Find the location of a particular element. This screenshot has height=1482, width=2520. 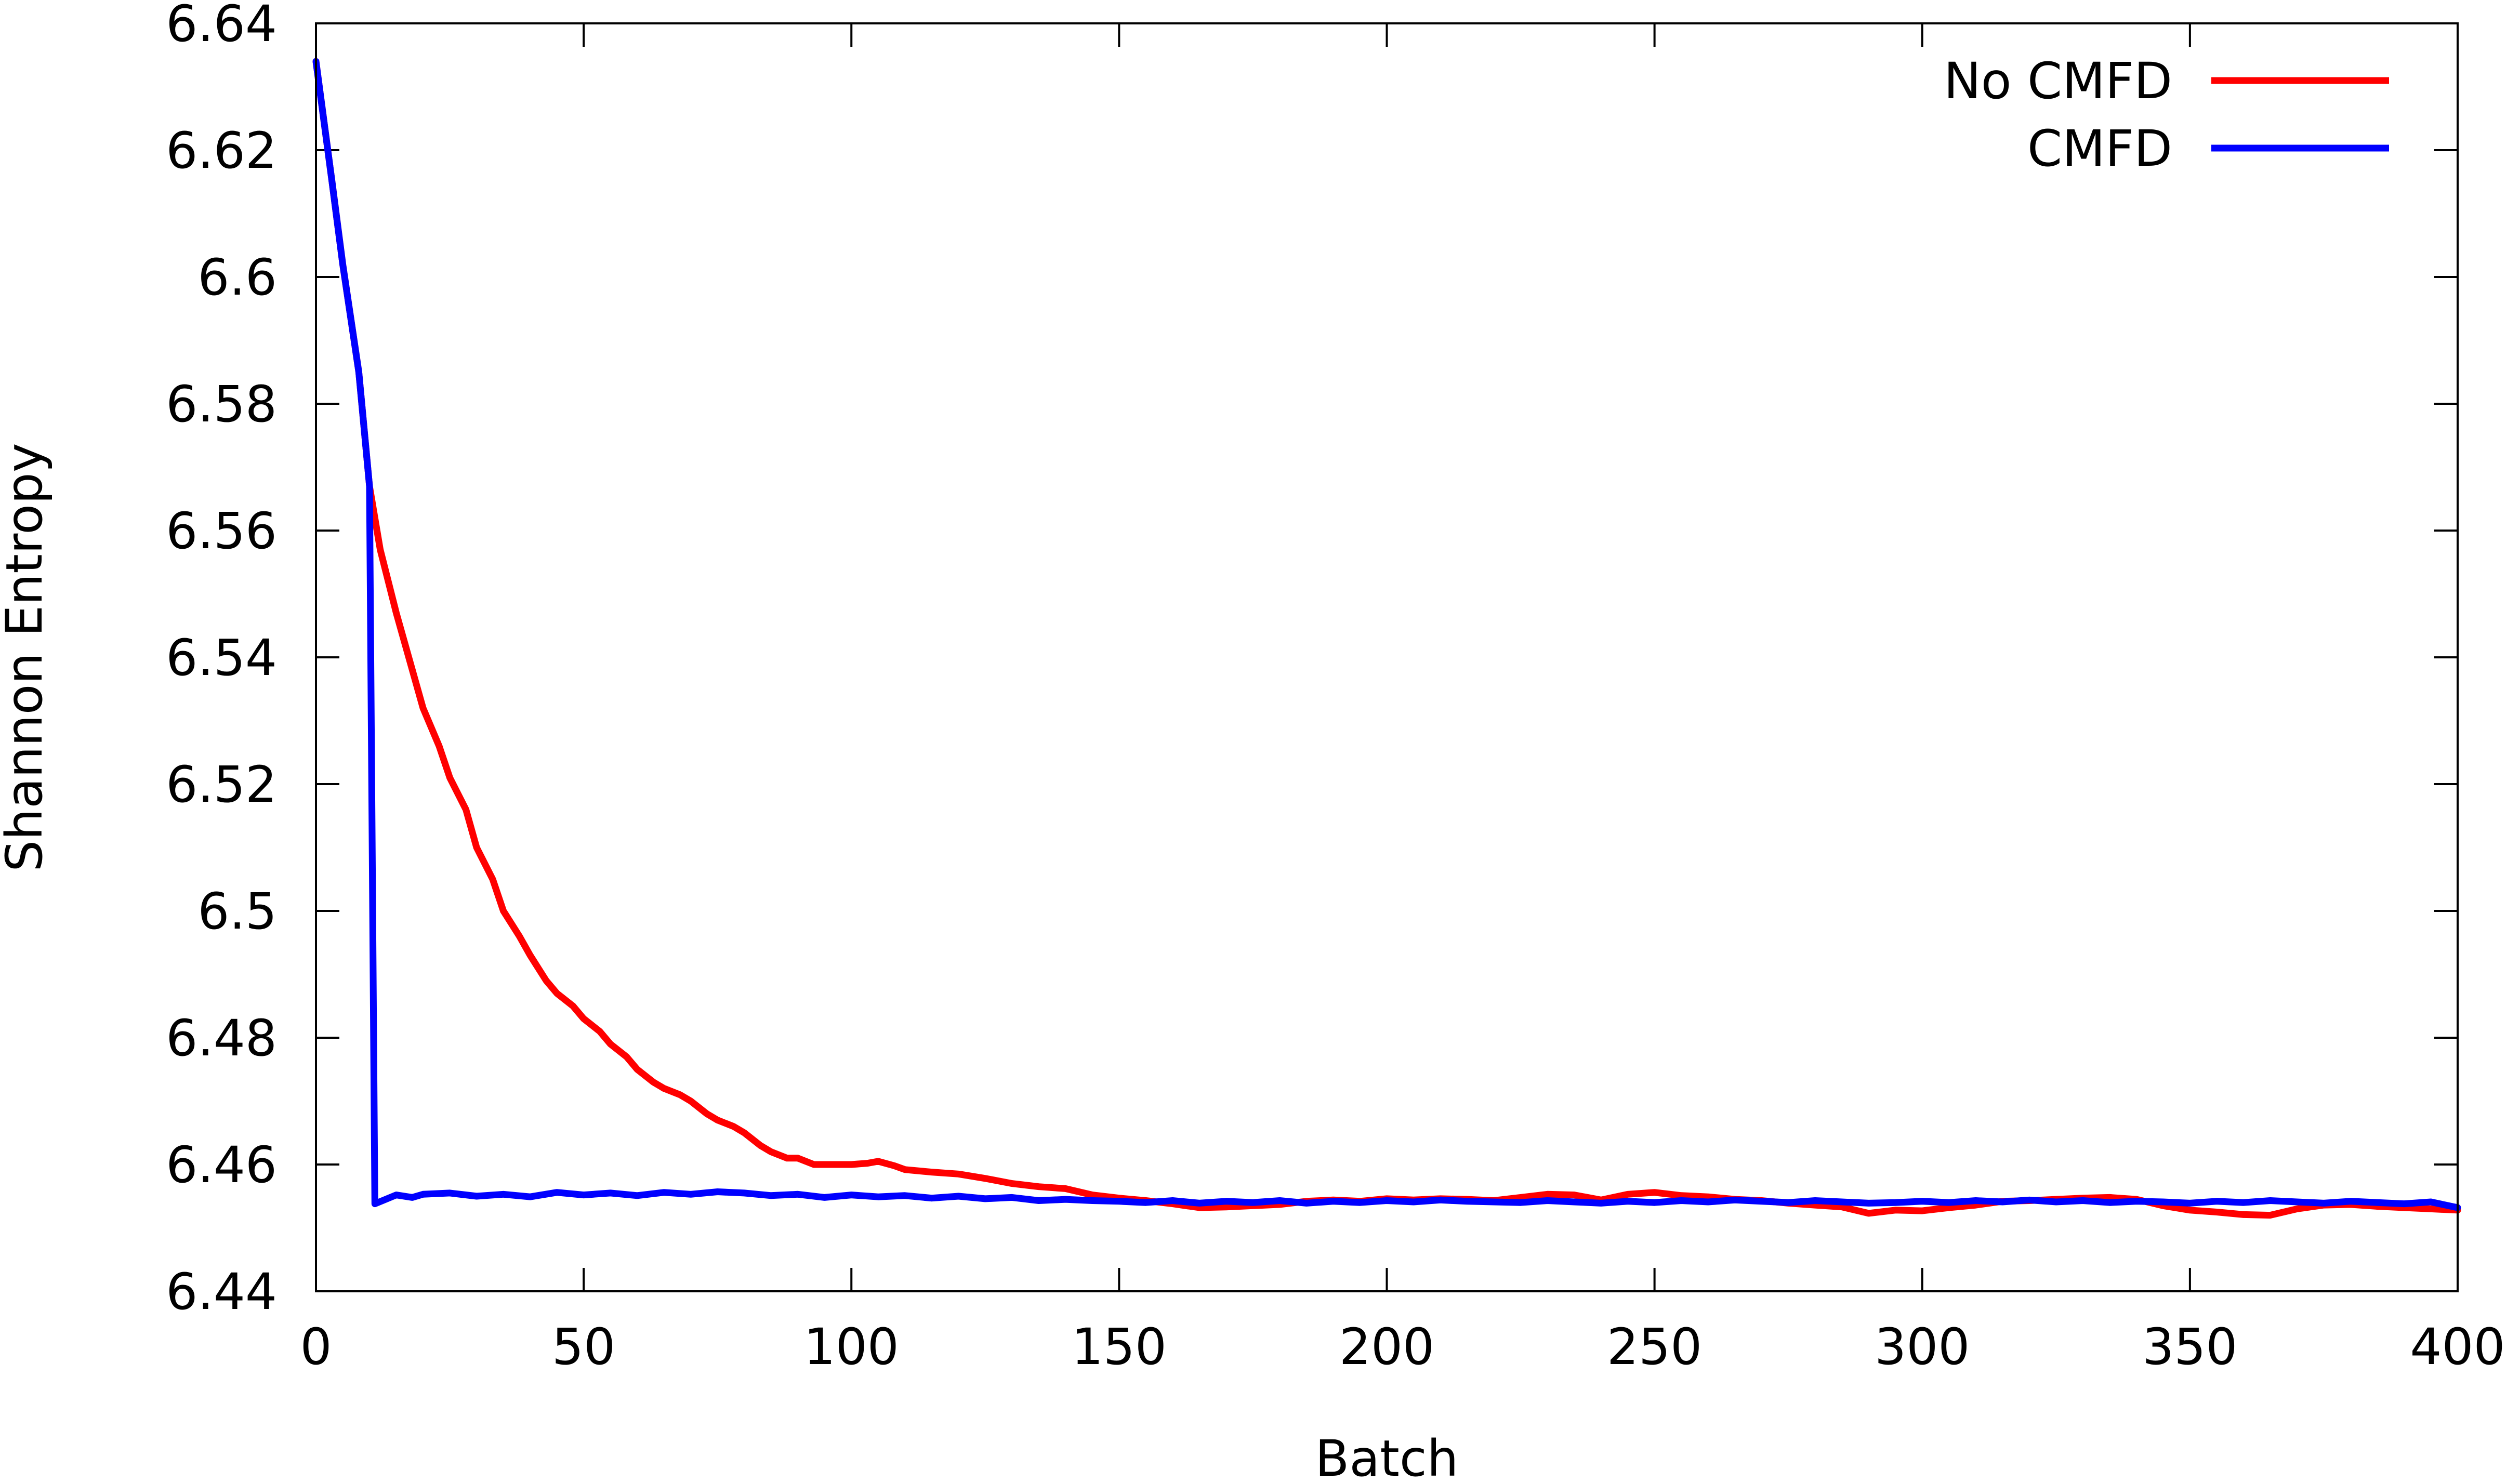

x-tick-label: 300 is located at coordinates (1922, 1347).